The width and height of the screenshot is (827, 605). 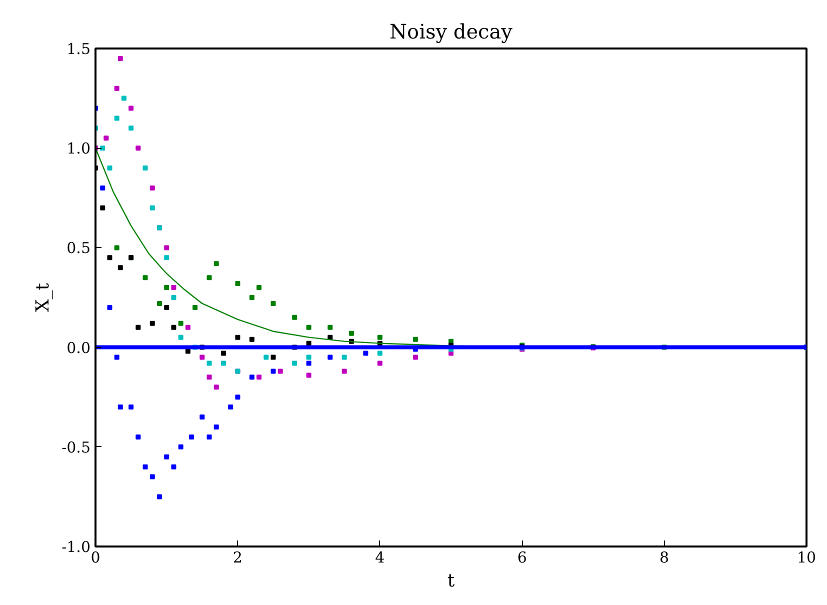 What do you see at coordinates (78, 248) in the screenshot?
I see `y-tick-label: 0.5` at bounding box center [78, 248].